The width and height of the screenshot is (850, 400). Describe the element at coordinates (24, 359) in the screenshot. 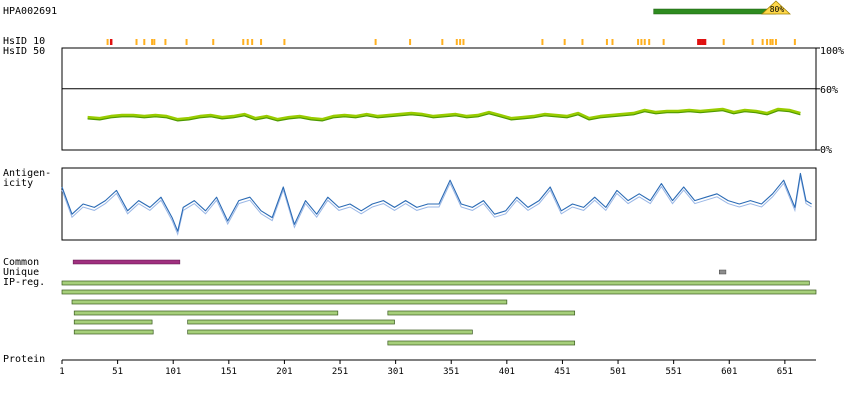

I see `protein-label: Protein` at that location.